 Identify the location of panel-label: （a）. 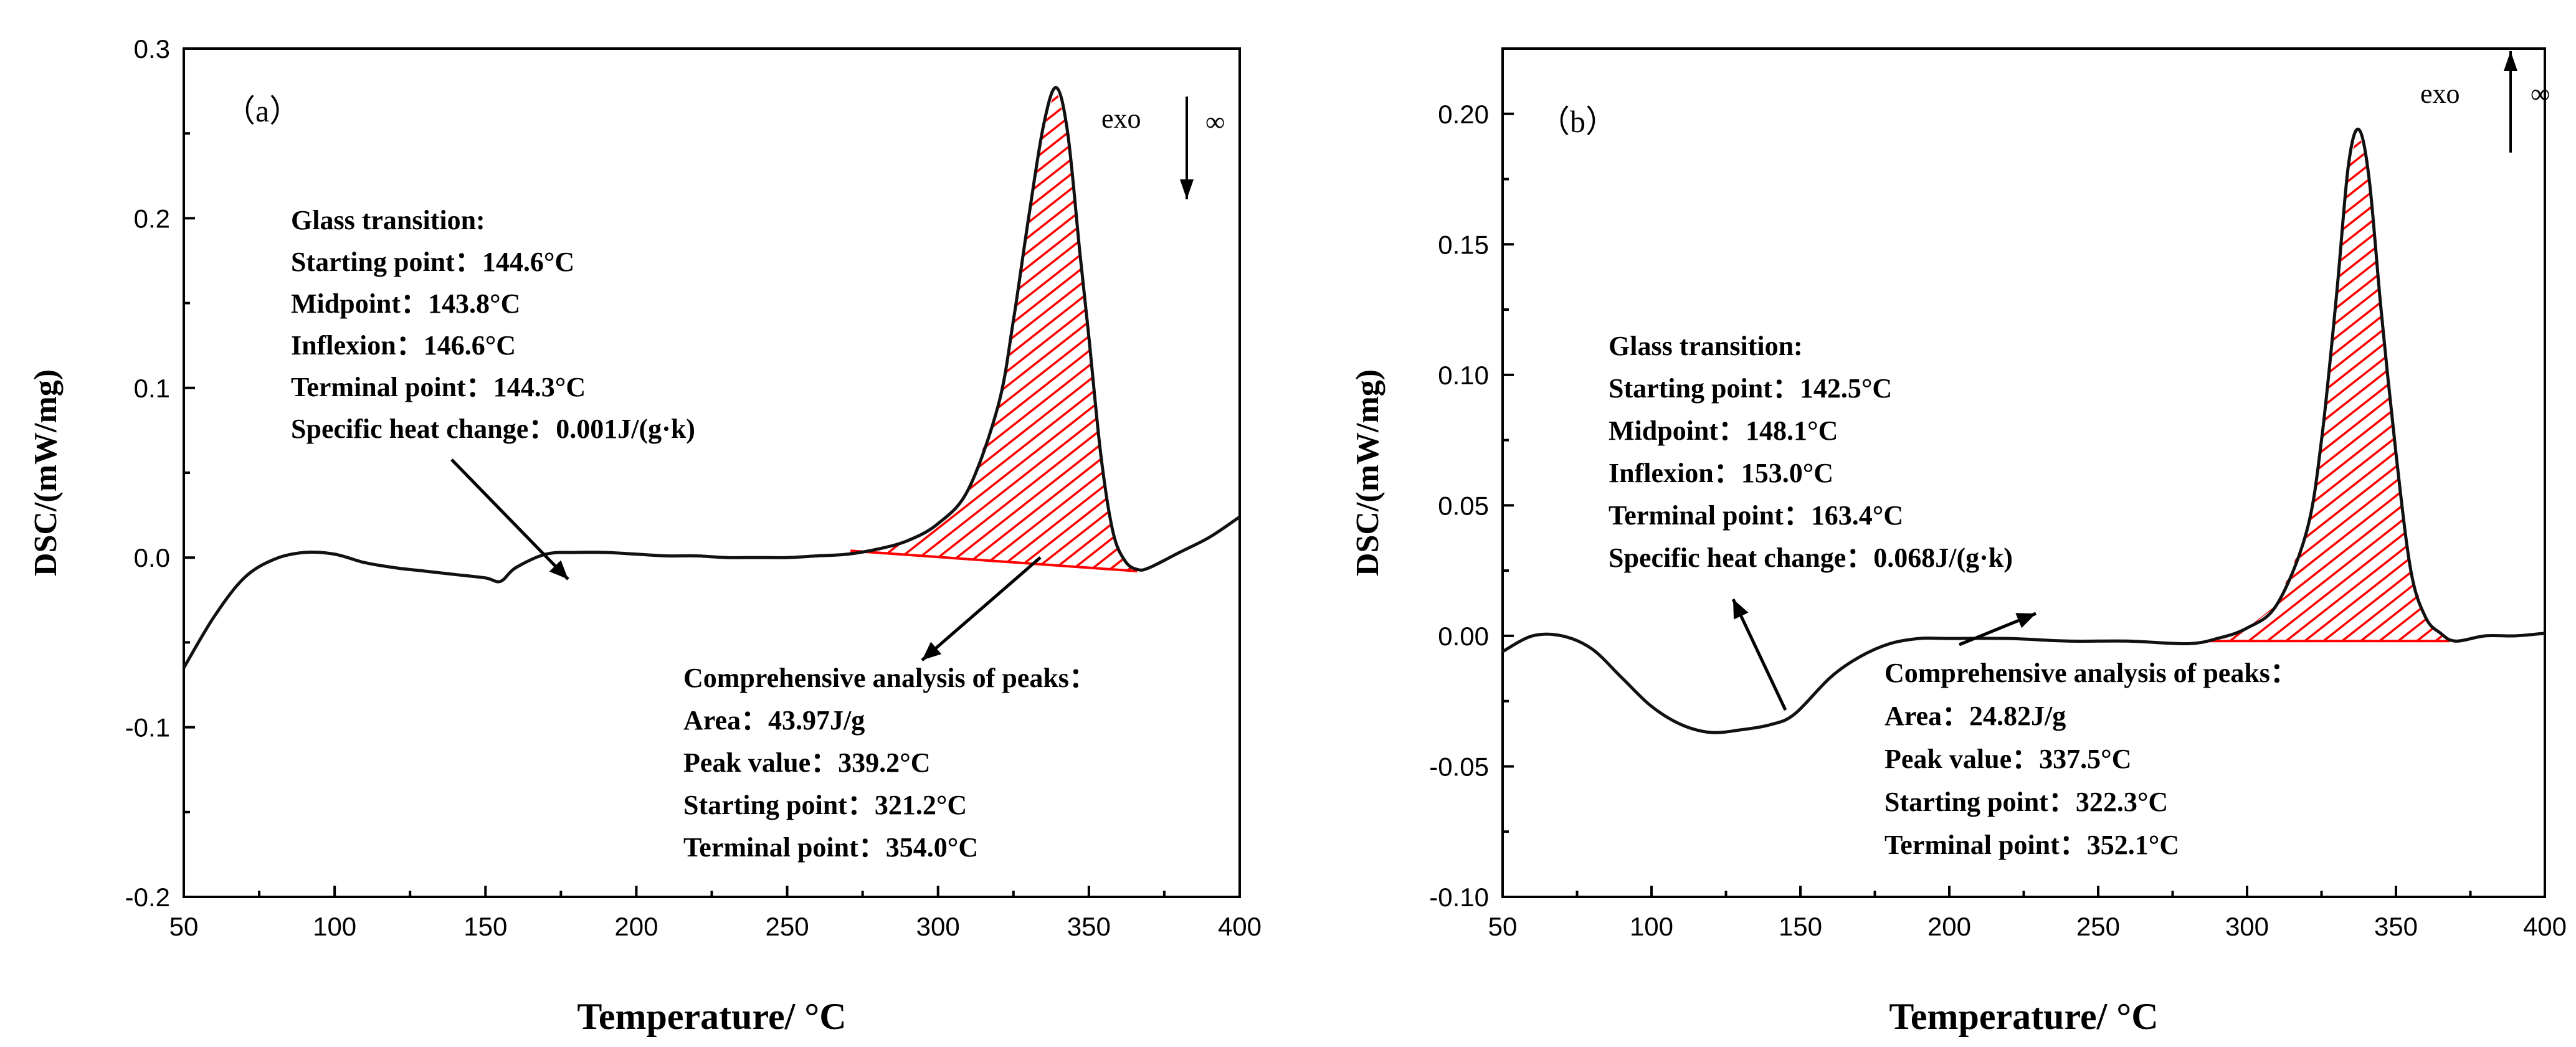
(262, 111).